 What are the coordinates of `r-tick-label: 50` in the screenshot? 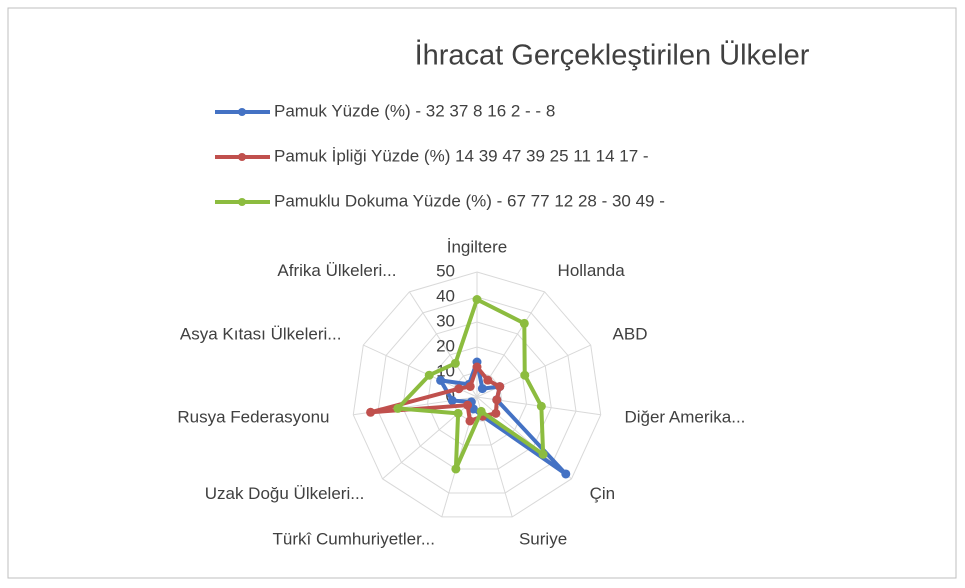 It's located at (445, 270).